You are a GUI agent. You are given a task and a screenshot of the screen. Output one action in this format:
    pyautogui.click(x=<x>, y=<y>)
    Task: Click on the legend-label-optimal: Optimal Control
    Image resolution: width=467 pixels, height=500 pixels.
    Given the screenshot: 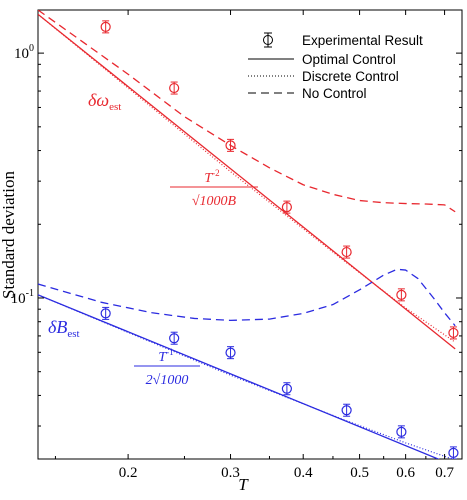 What is the action you would take?
    pyautogui.click(x=349, y=59)
    